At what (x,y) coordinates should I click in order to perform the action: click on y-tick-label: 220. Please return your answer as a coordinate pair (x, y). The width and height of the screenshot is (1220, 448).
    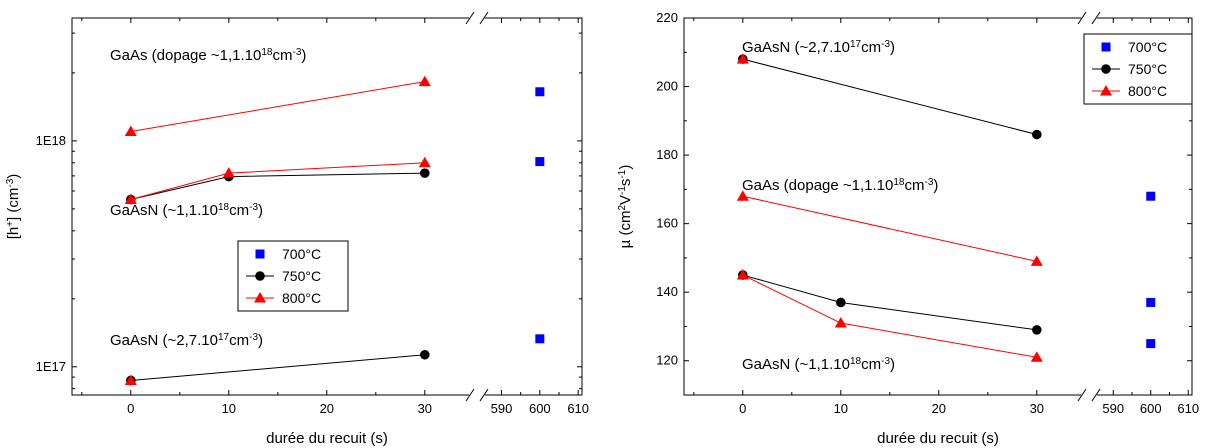
    Looking at the image, I should click on (667, 17).